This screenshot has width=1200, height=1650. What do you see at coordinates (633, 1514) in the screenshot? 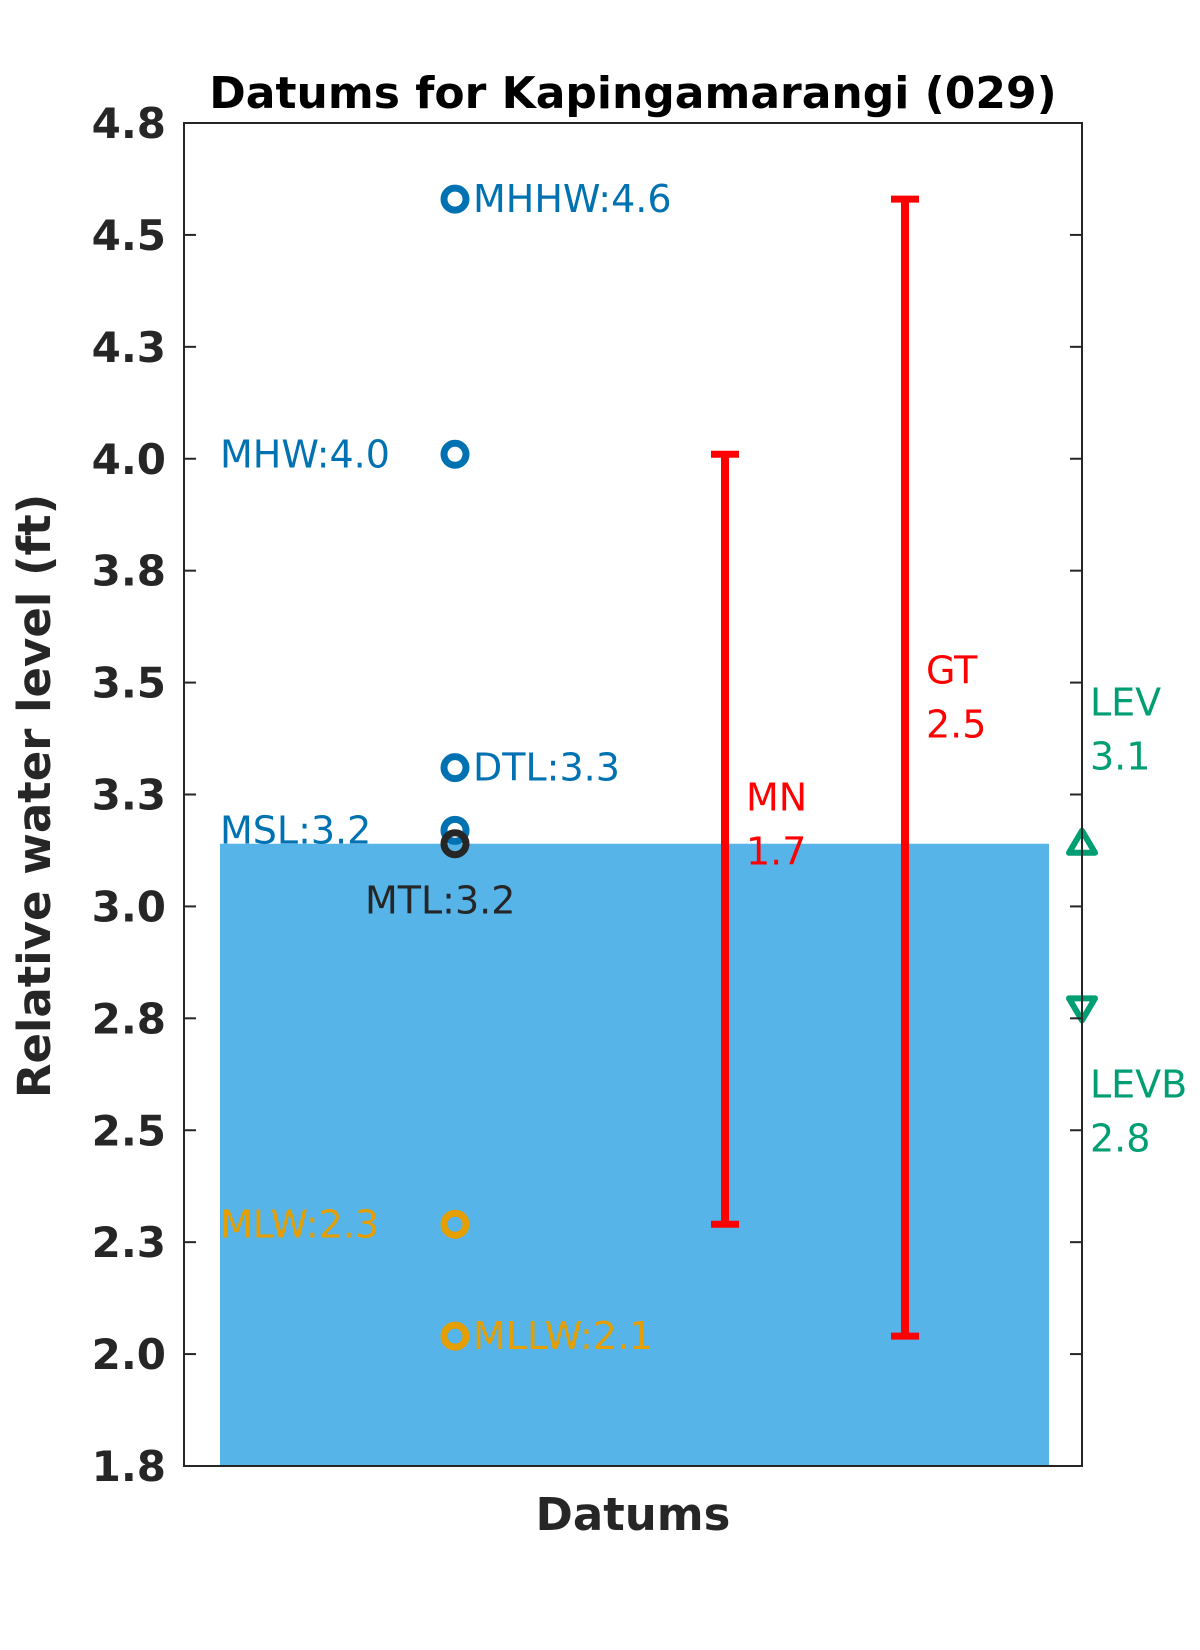
I see `x-axis-label: Datums` at bounding box center [633, 1514].